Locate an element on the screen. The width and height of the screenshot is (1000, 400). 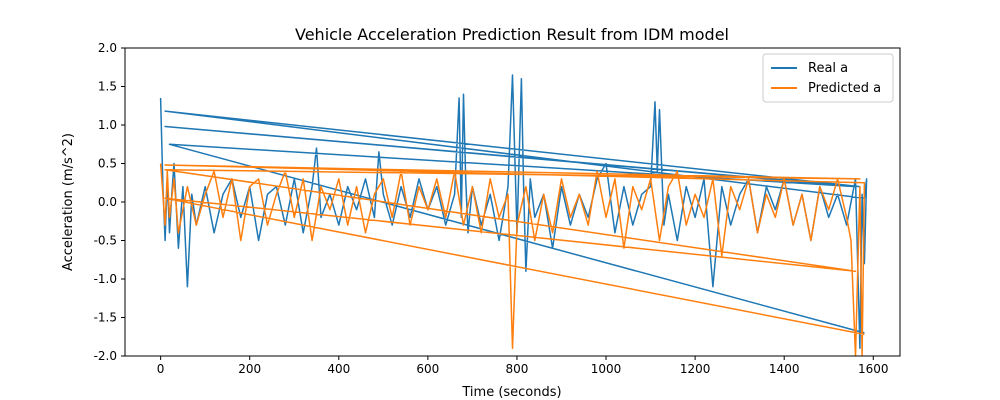
x-tick-label: 0 is located at coordinates (161, 369).